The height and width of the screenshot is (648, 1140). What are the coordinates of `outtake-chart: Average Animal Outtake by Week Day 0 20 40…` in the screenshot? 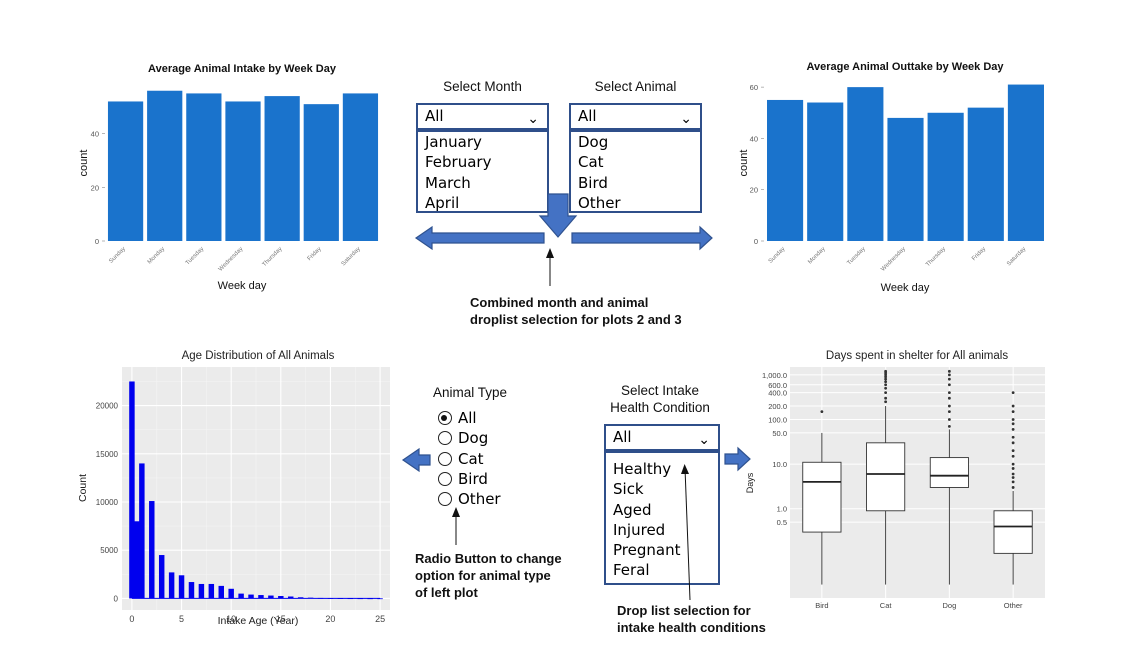 It's located at (891, 177).